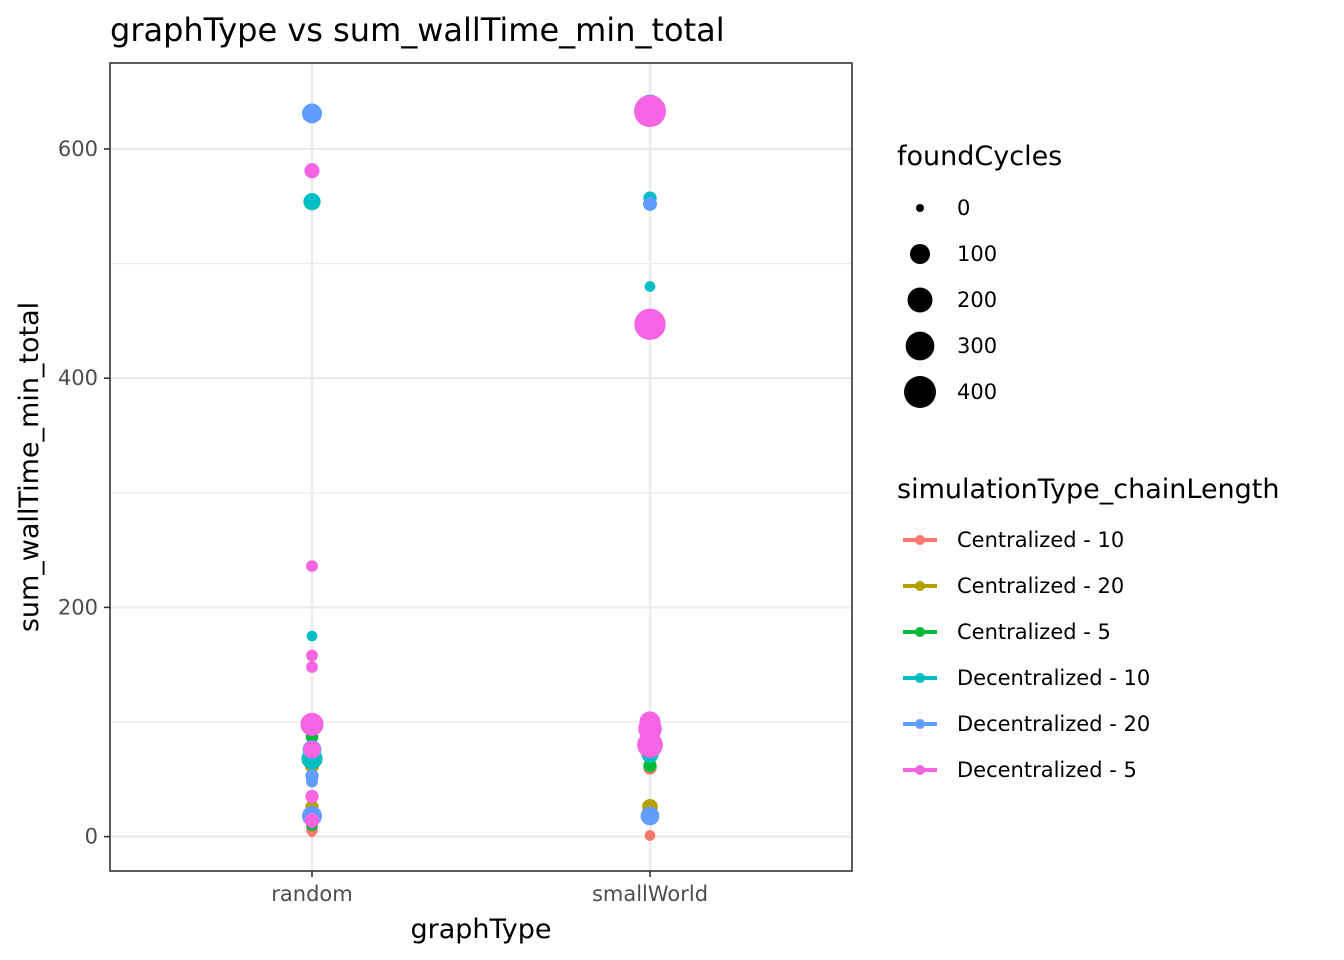 The width and height of the screenshot is (1344, 960). What do you see at coordinates (979, 156) in the screenshot?
I see `size-legend-title: foundCycles` at bounding box center [979, 156].